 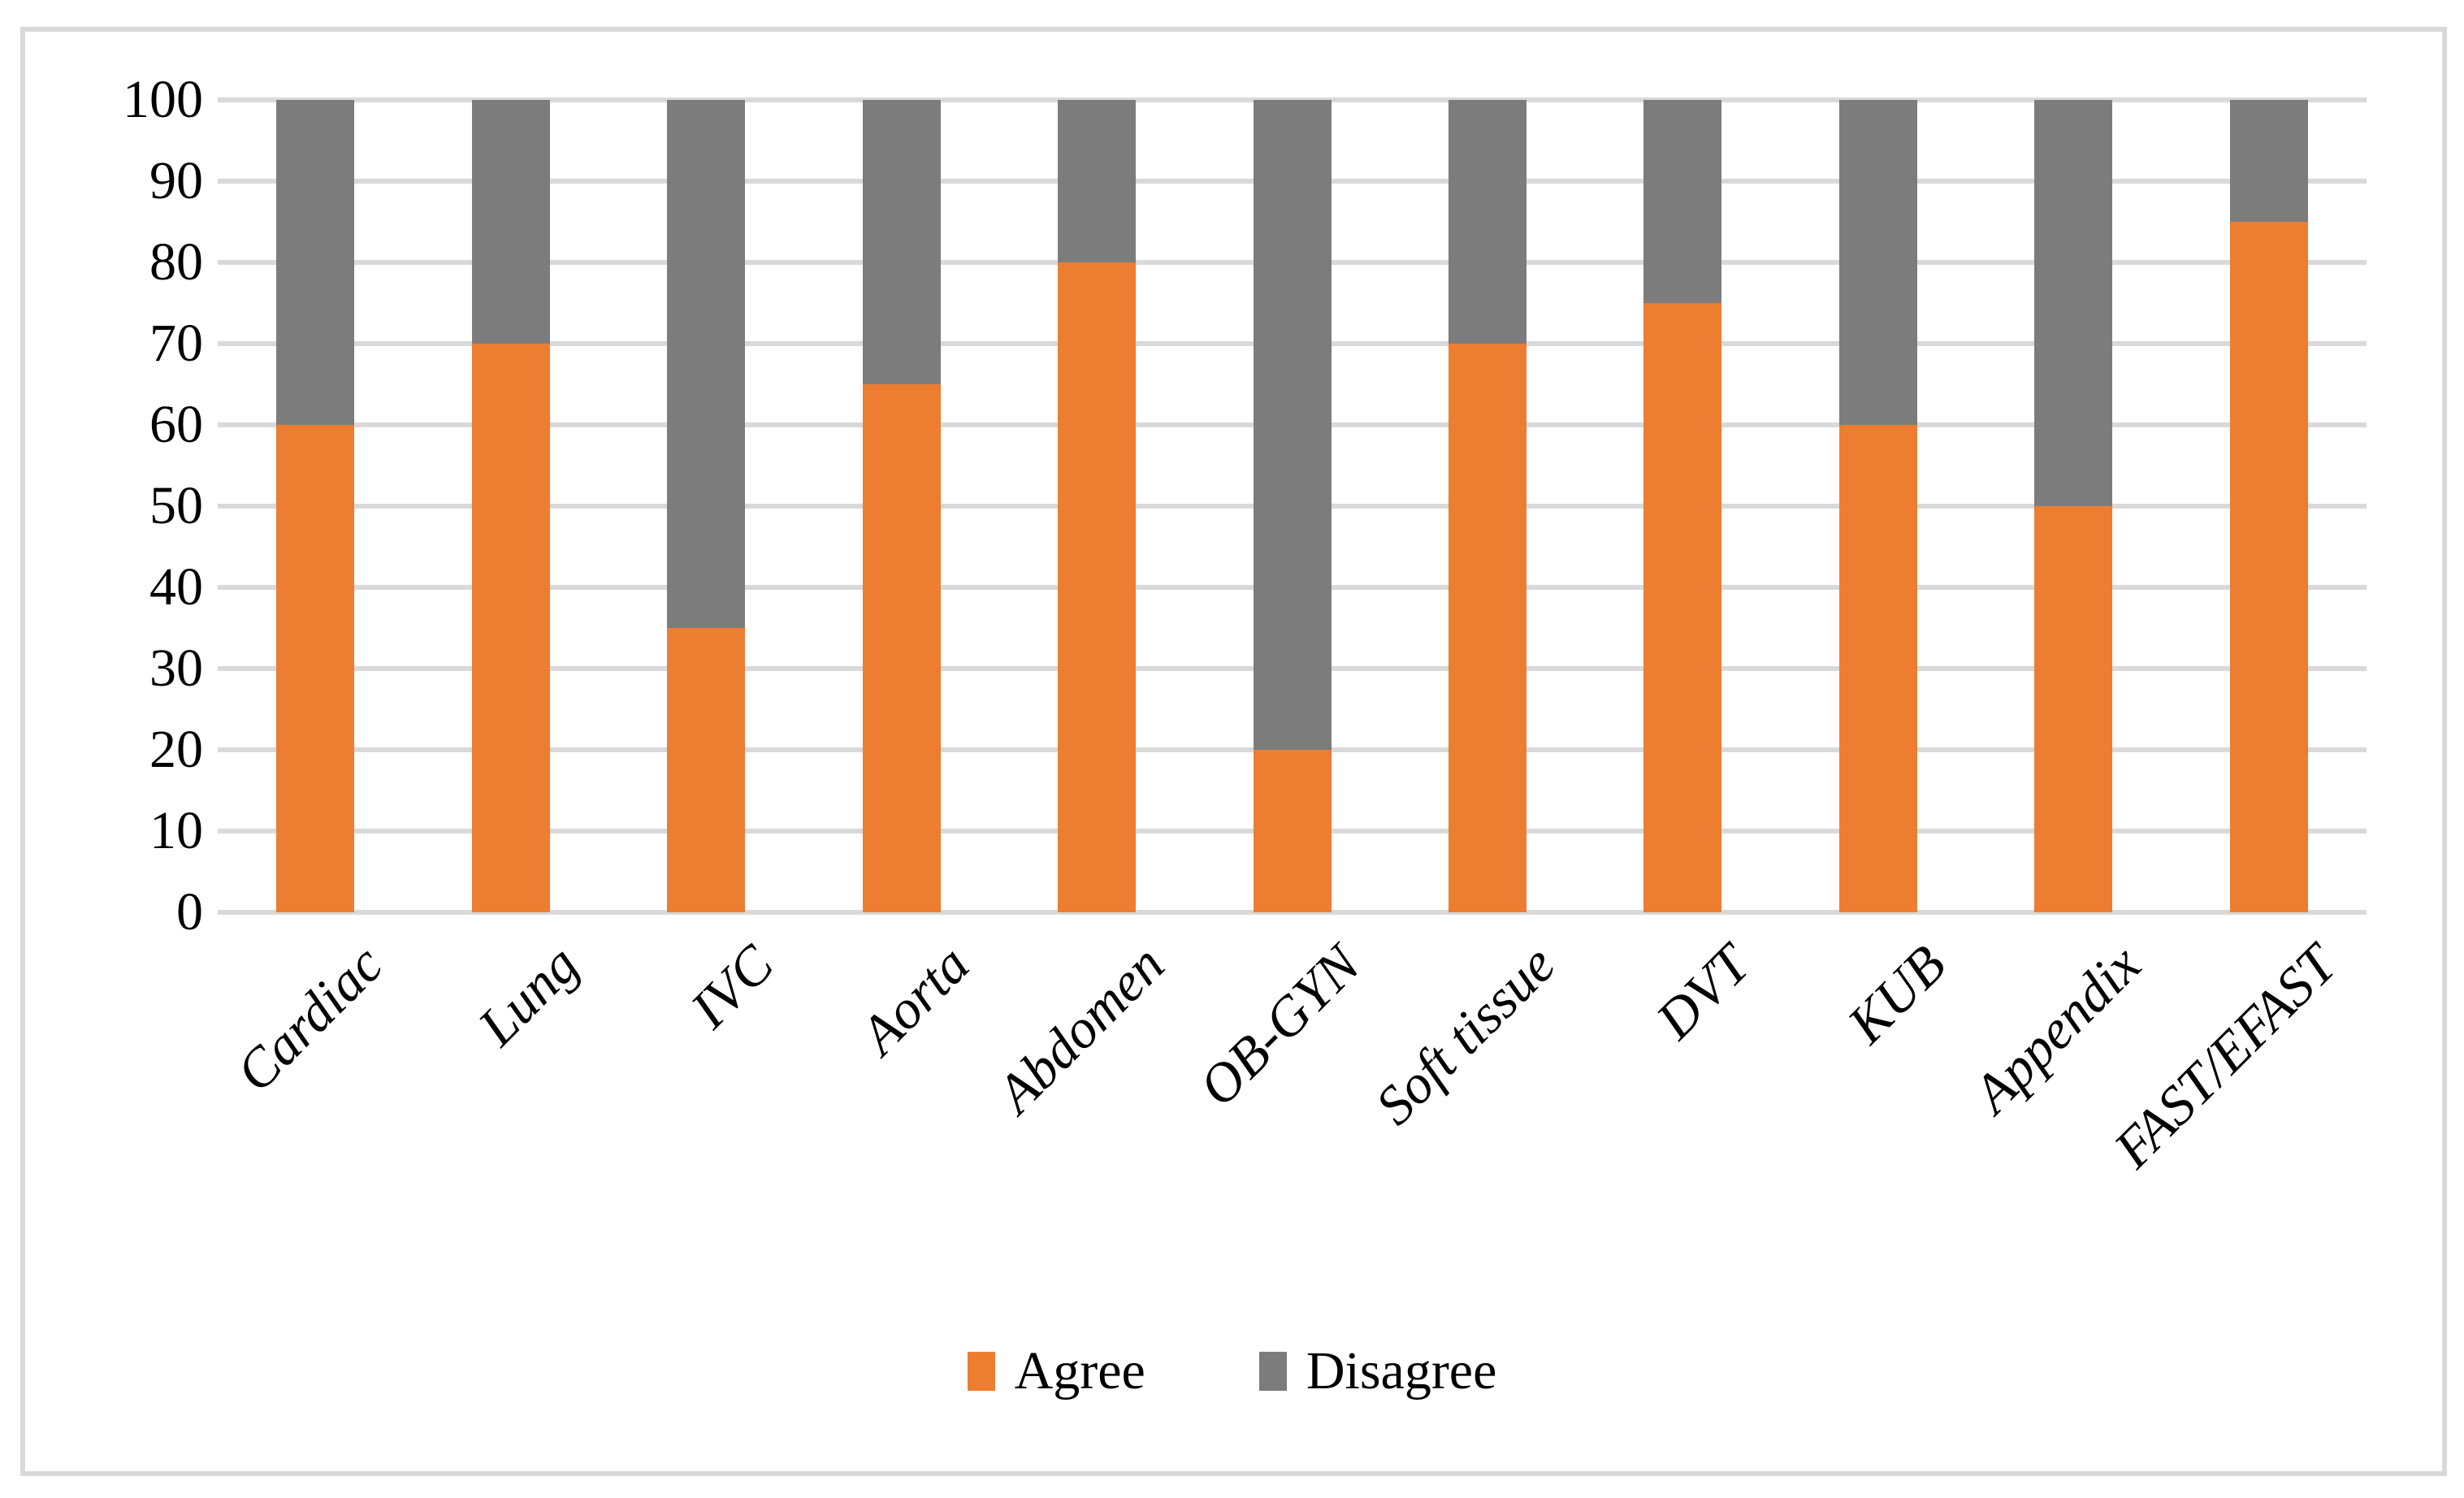 I want to click on bar-segment-agree-abdomen, so click(x=1097, y=587).